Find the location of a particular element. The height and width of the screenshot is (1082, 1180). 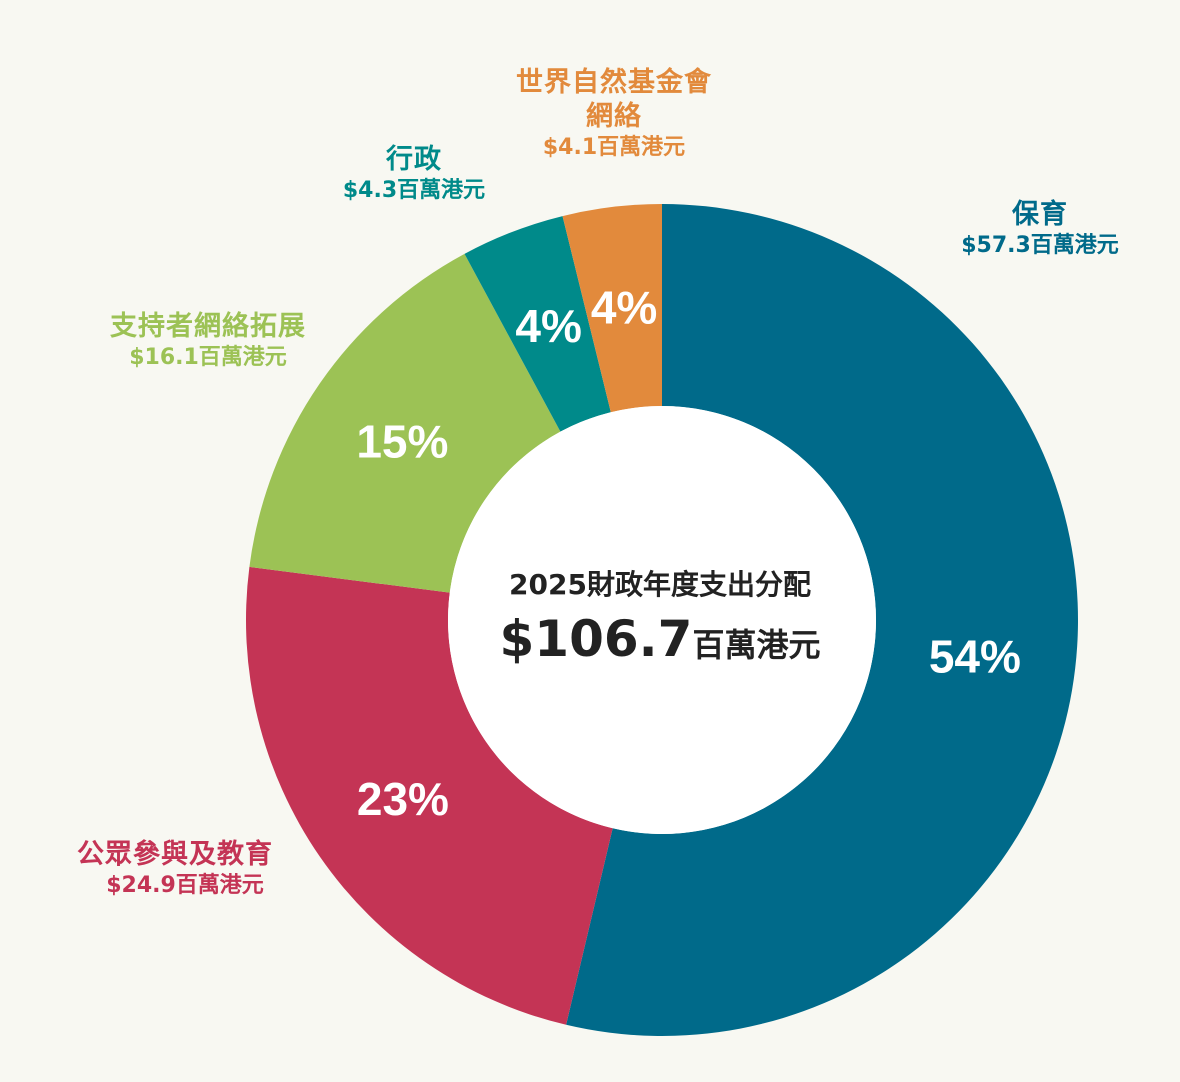

label-wwf-network: 世界自然基金會 網絡 $4.1百萬港元 is located at coordinates (614, 113).